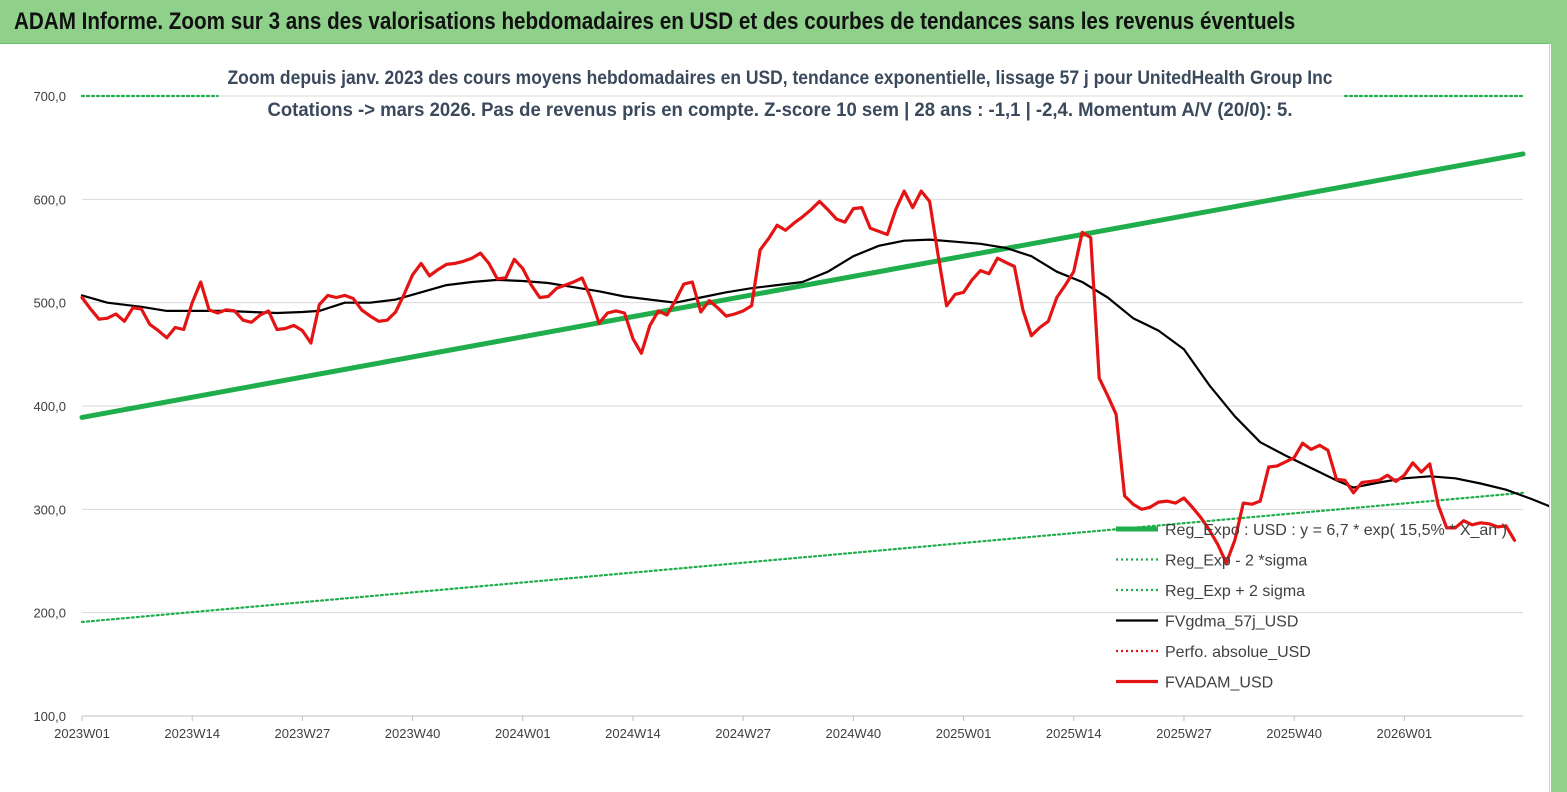 This screenshot has width=1567, height=792. Describe the element at coordinates (49, 96) in the screenshot. I see `y-tick-label: 700,0` at that location.